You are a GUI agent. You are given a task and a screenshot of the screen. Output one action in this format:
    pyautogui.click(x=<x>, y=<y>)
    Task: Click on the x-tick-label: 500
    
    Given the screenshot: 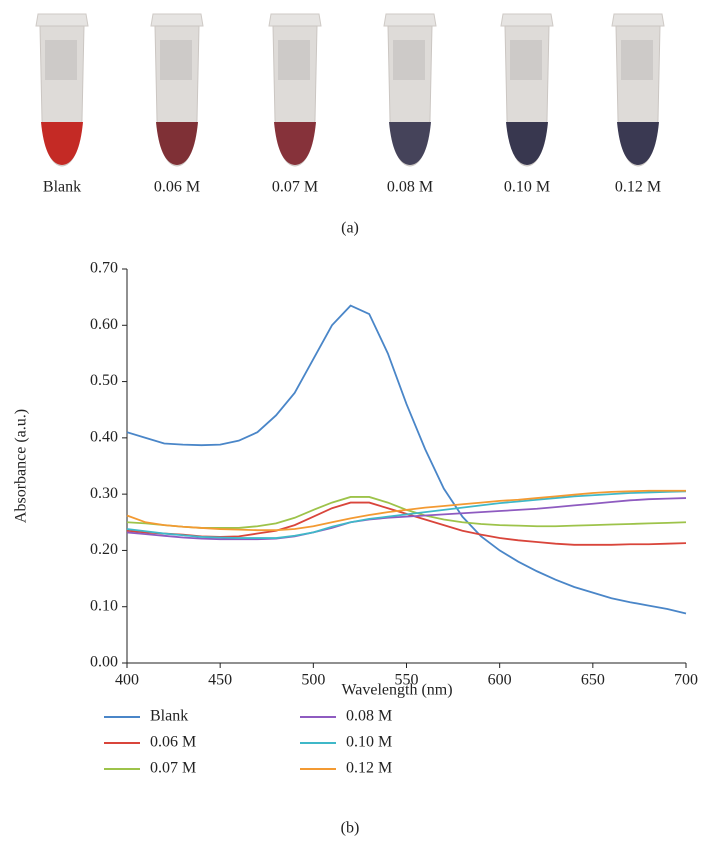 What is the action you would take?
    pyautogui.click(x=313, y=680)
    